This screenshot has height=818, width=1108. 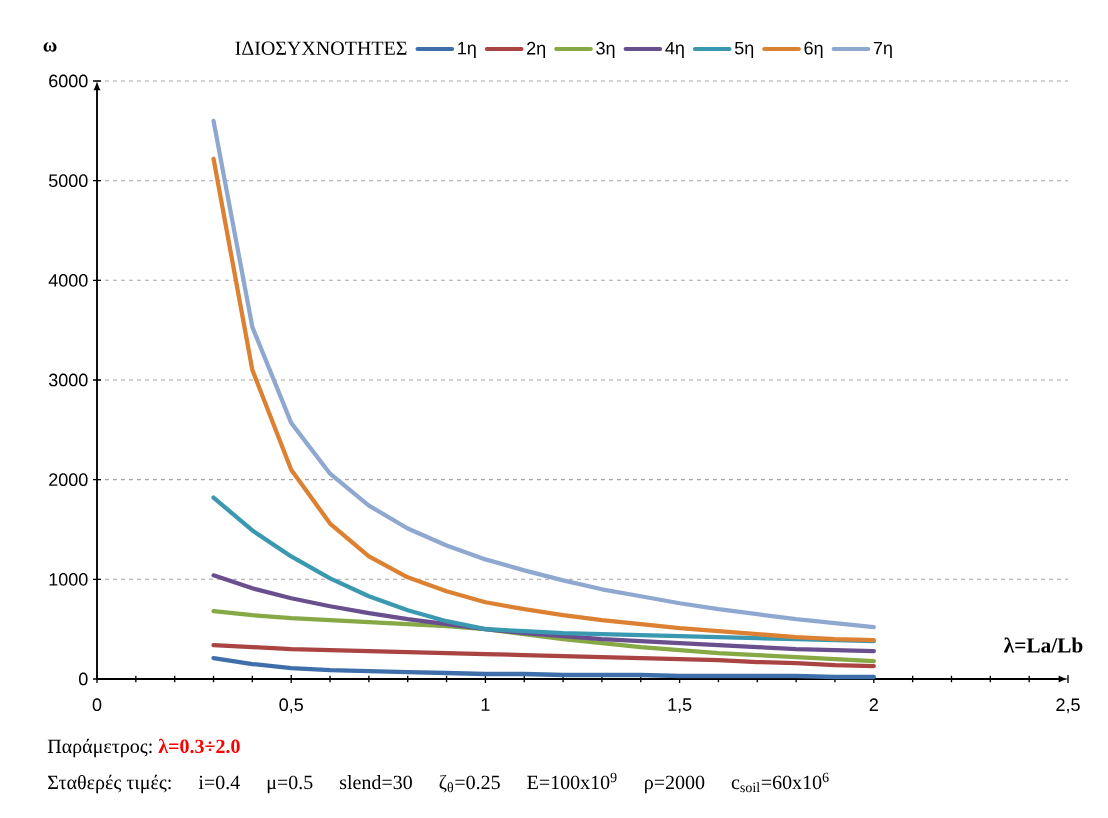 What do you see at coordinates (291, 706) in the screenshot?
I see `x-tick-label: 0,5` at bounding box center [291, 706].